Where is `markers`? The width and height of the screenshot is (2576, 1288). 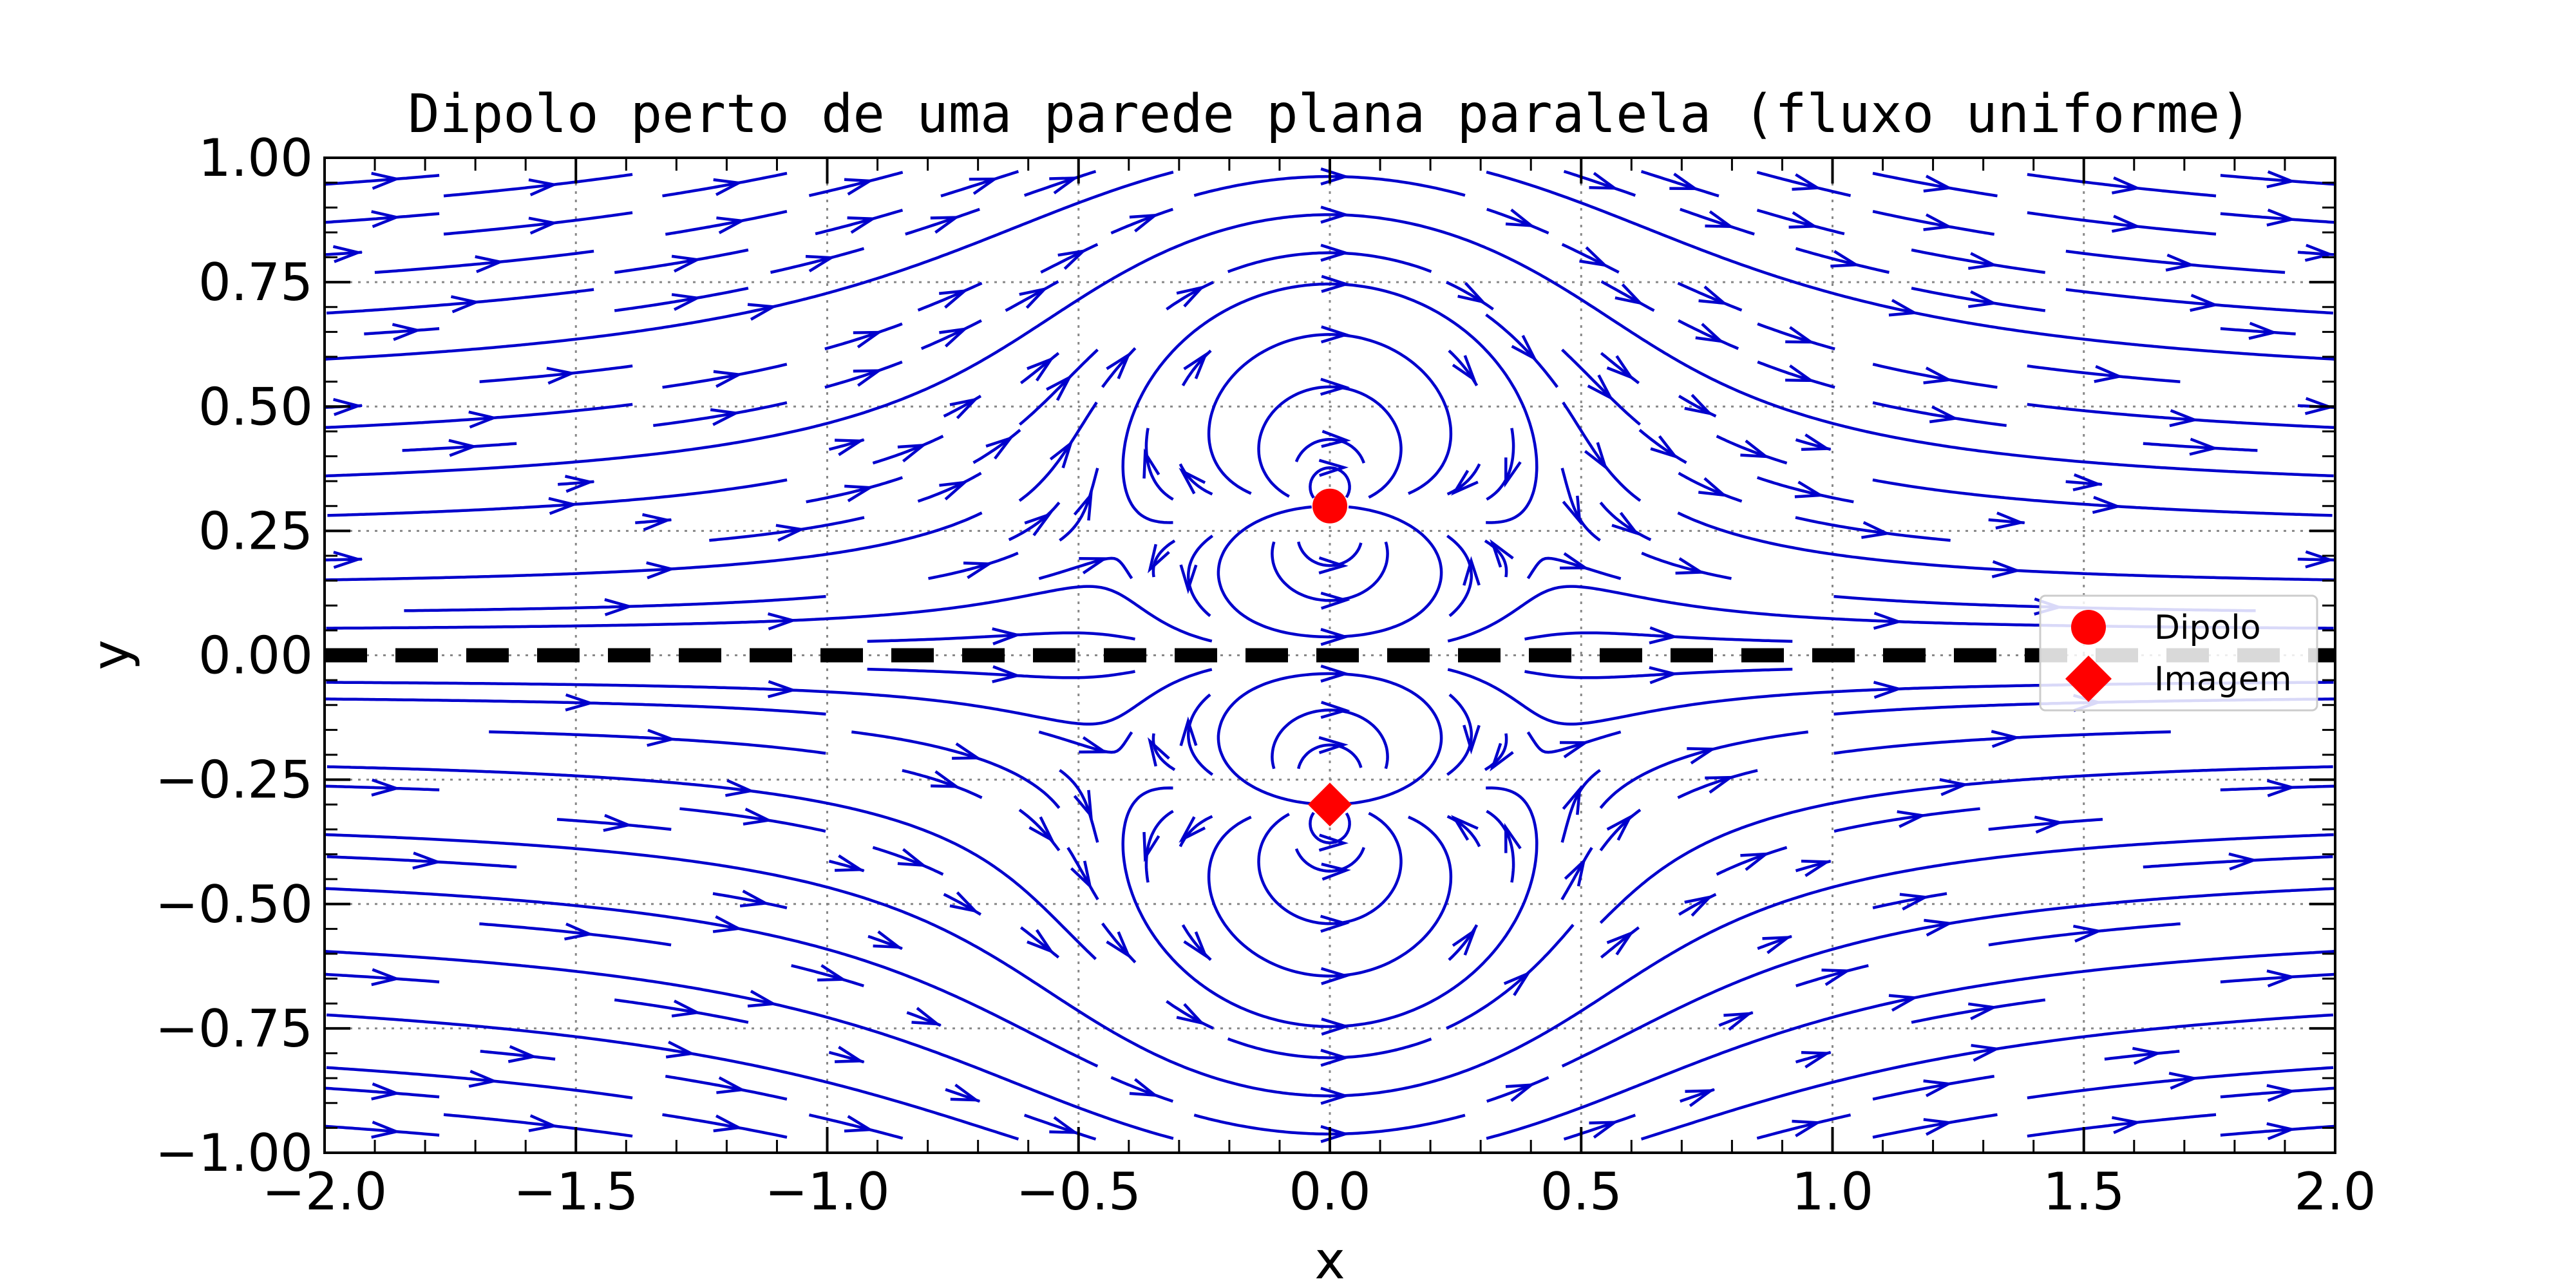
markers is located at coordinates (1330, 657).